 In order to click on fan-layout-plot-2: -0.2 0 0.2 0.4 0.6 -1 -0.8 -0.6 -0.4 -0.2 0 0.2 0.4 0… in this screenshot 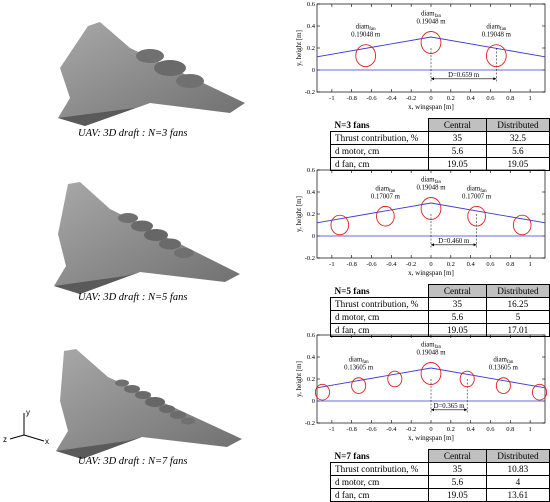, I will do `click(422, 225)`.